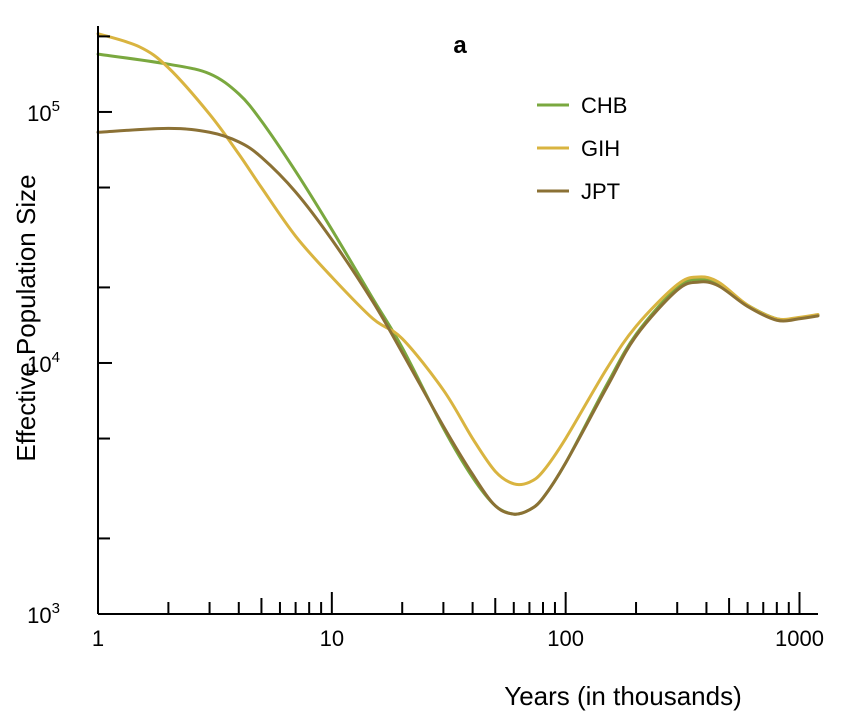  I want to click on legend-label-gih: GIH, so click(600, 148).